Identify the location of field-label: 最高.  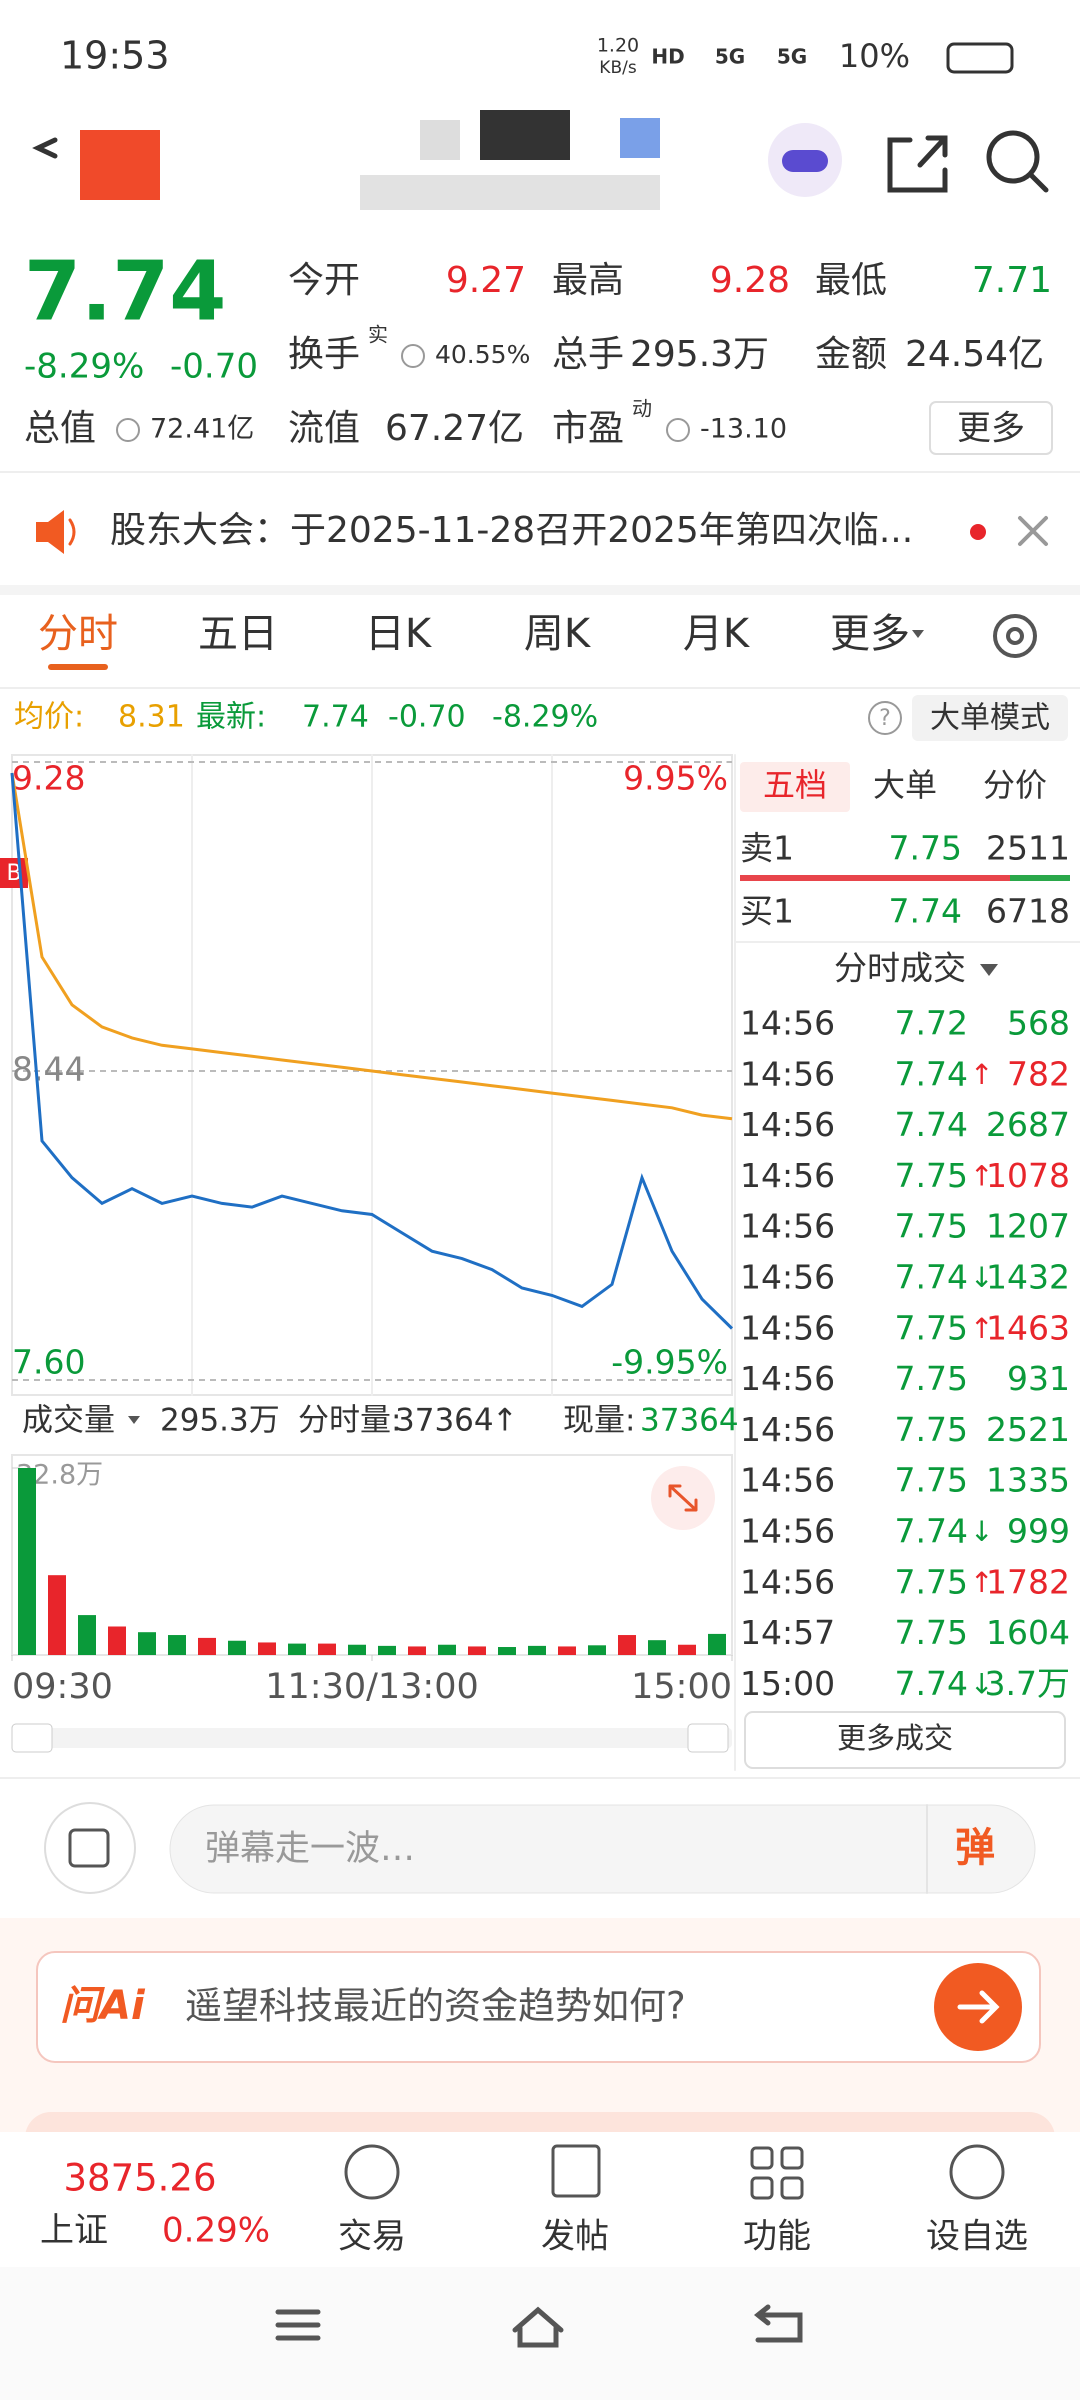
(588, 280).